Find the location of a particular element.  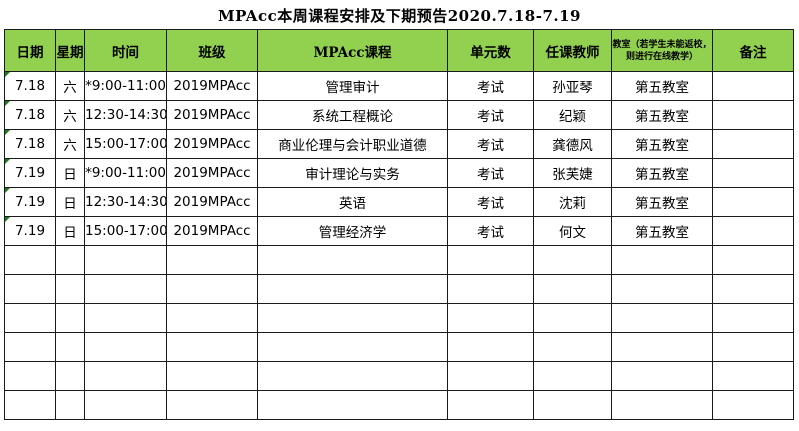

cell-course: 审计理论与实务 is located at coordinates (352, 173).